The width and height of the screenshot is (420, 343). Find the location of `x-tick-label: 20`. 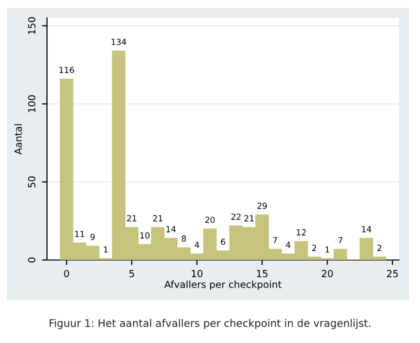

x-tick-label: 20 is located at coordinates (327, 274).